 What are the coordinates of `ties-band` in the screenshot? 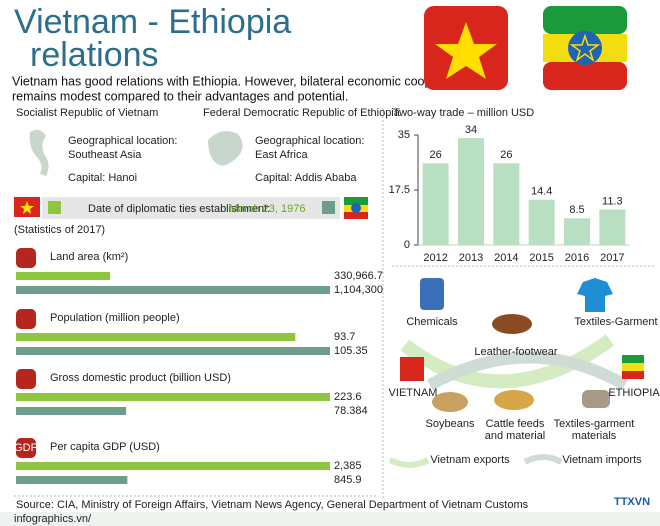 It's located at (191, 208).